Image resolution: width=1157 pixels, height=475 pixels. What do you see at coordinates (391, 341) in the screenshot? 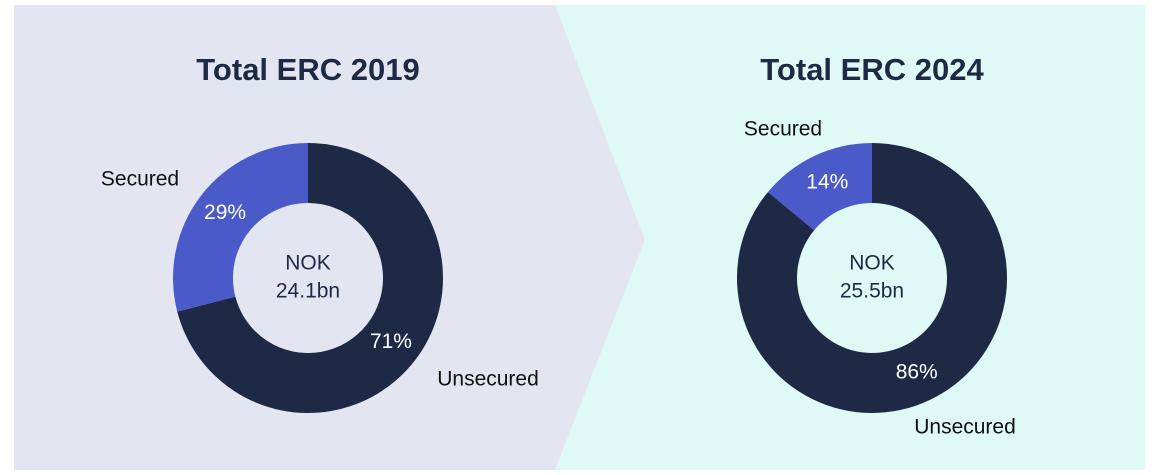
I see `value-label: 71%` at bounding box center [391, 341].